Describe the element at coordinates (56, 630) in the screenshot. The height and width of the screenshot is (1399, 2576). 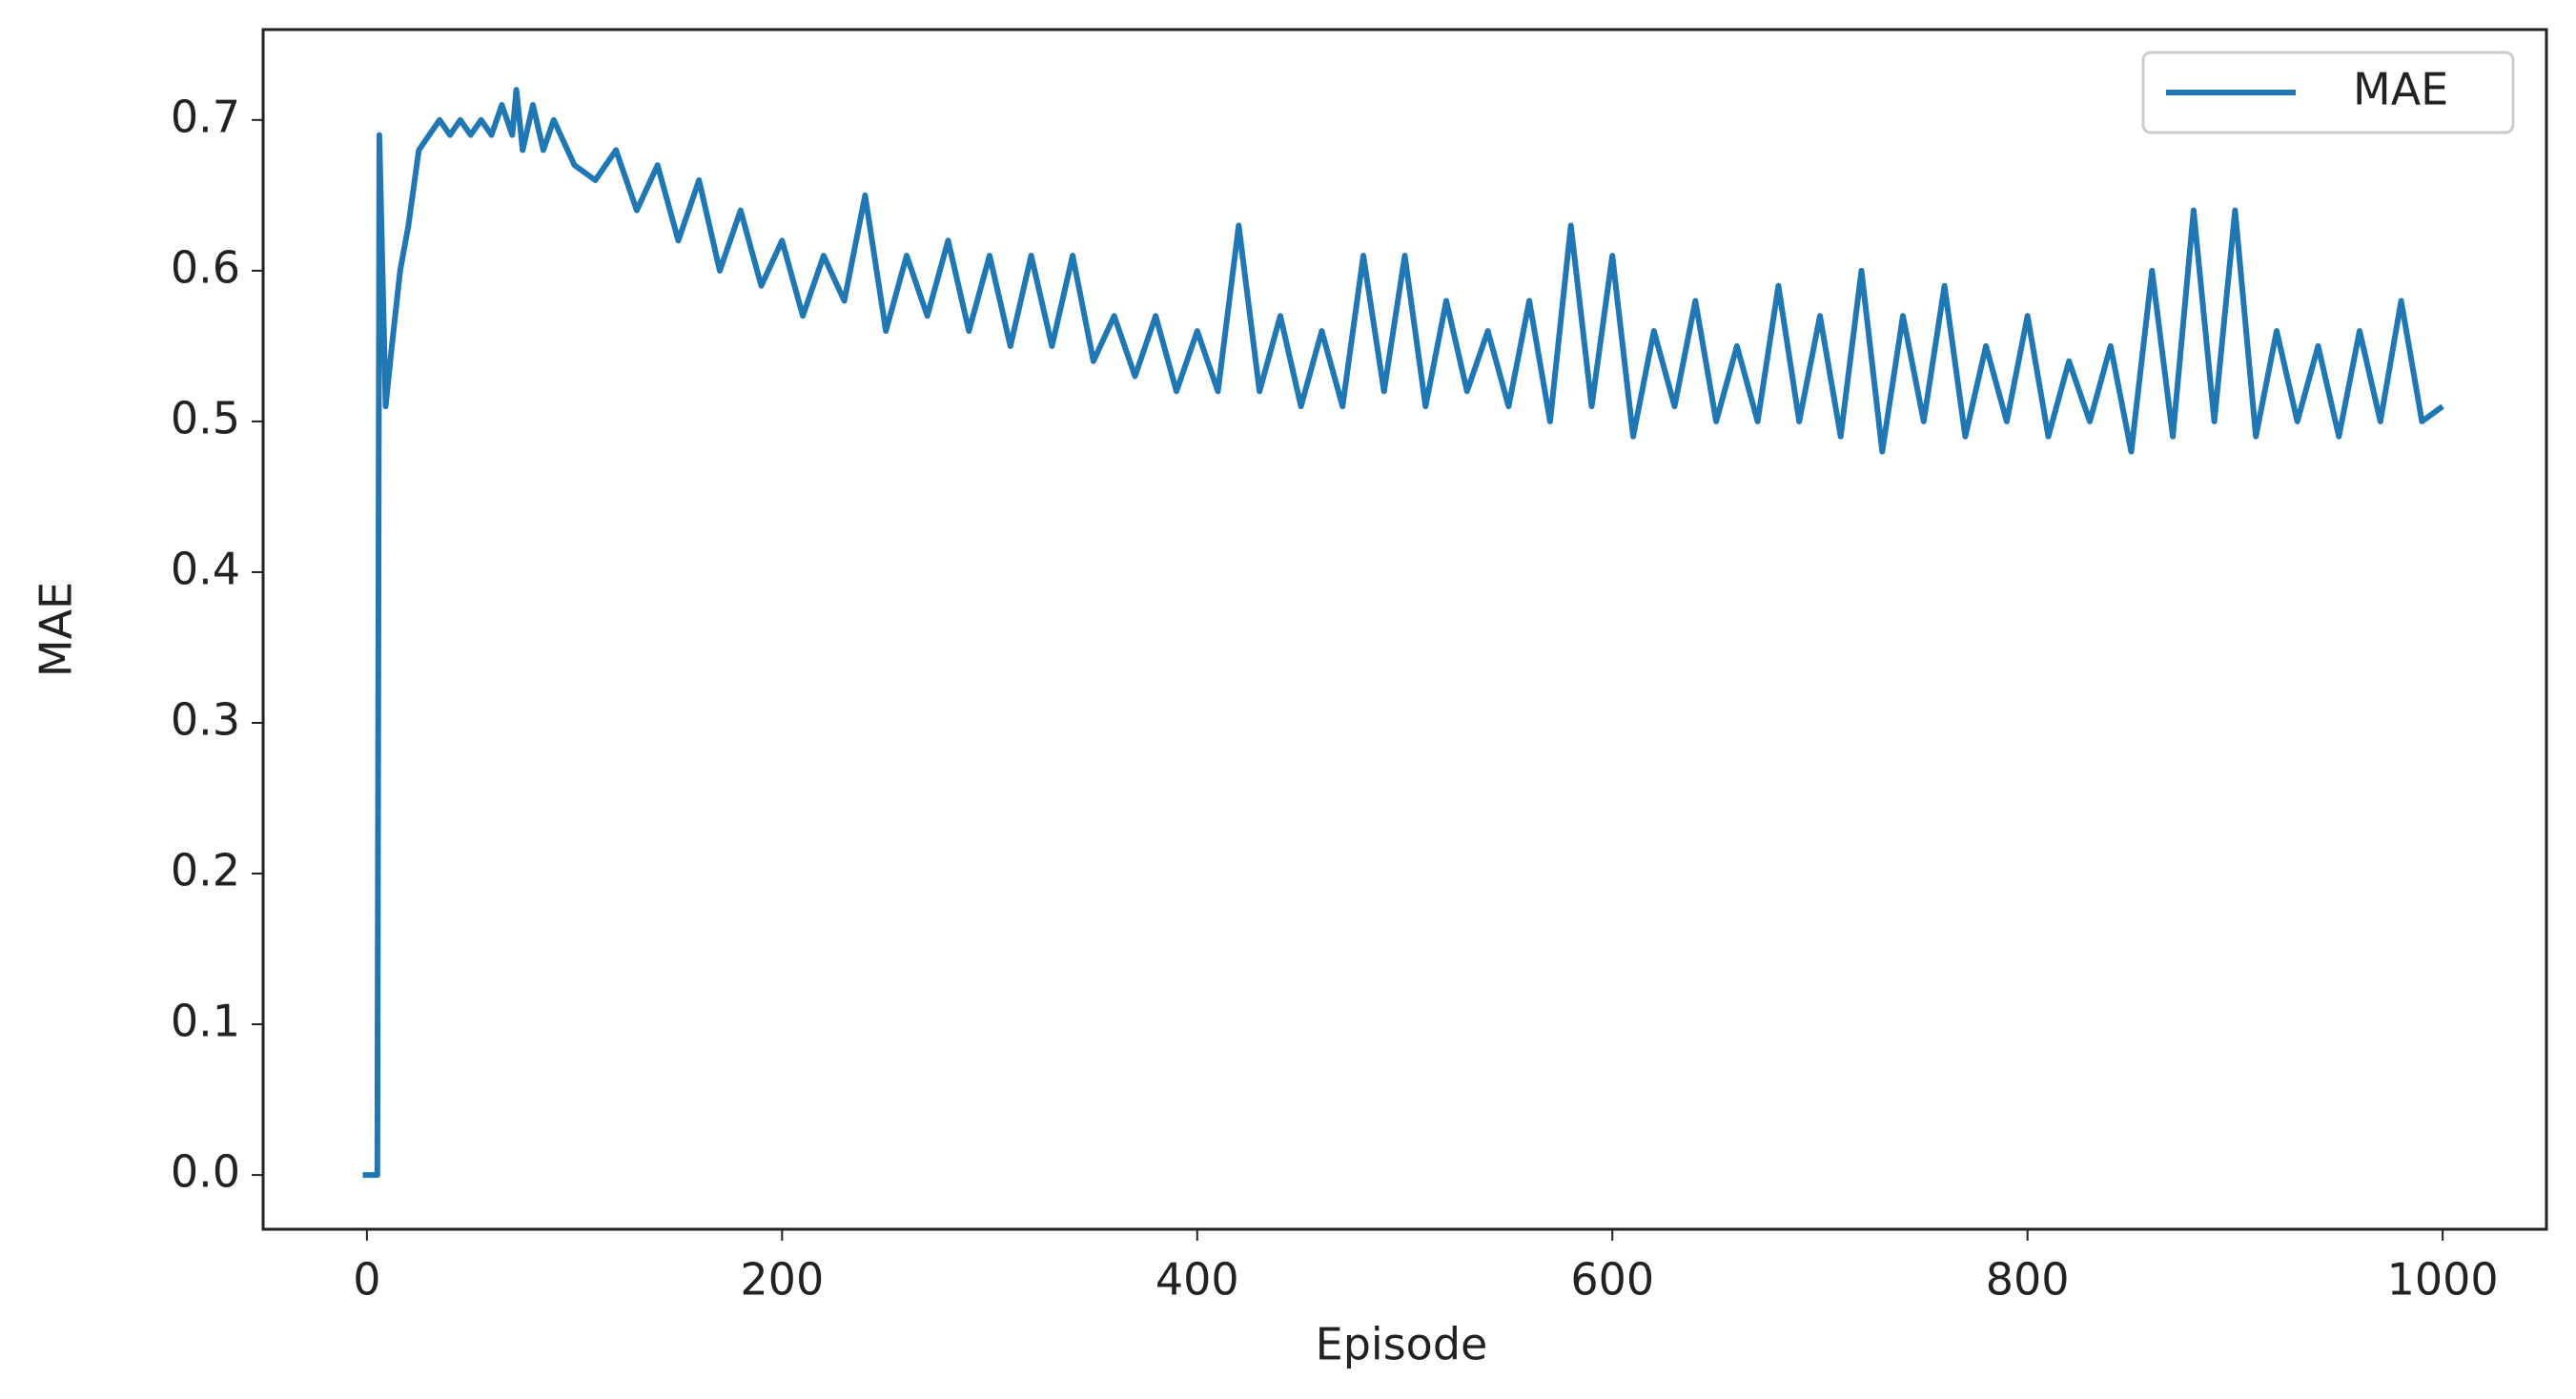
I see `y-axis-label: MAE` at that location.